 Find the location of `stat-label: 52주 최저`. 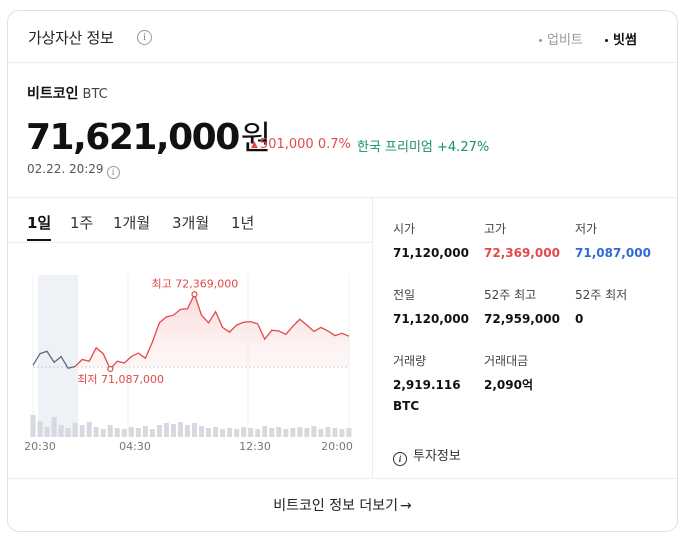

stat-label: 52주 최저 is located at coordinates (601, 295).